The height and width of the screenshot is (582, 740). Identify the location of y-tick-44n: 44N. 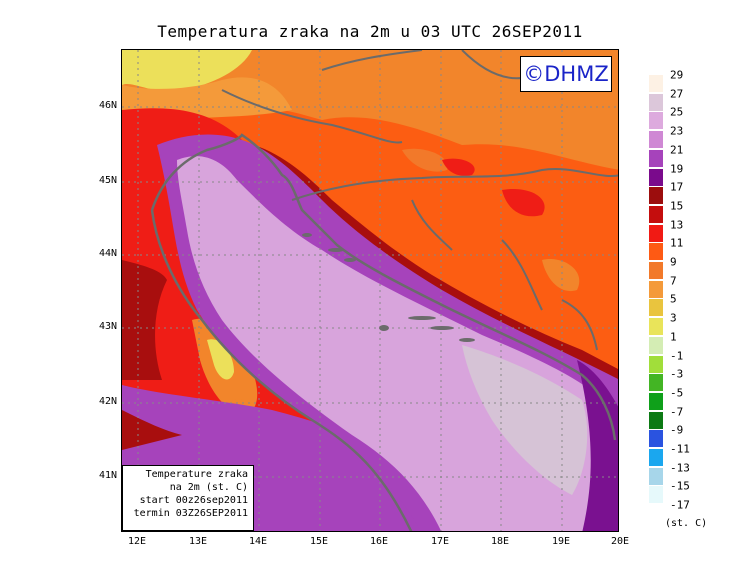
(107, 253).